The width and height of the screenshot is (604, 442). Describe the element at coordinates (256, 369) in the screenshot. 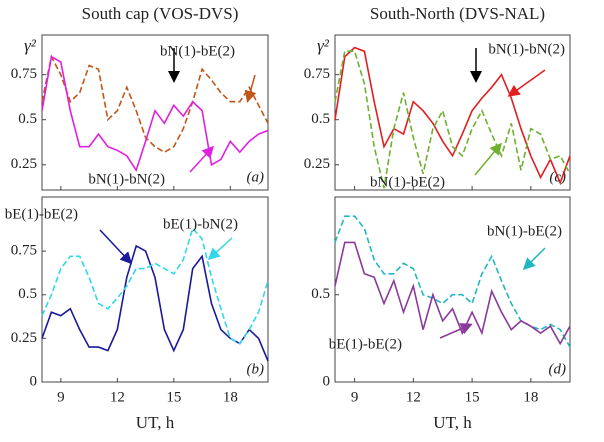

I see `panel-tag: (b)` at that location.